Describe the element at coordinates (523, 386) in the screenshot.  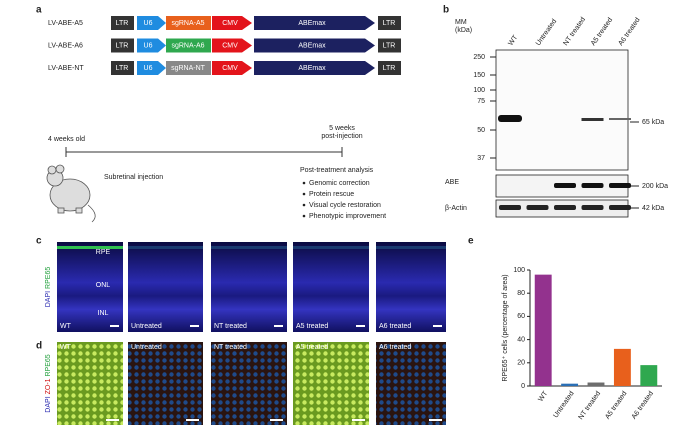
I see `y-tick-label: 0` at that location.